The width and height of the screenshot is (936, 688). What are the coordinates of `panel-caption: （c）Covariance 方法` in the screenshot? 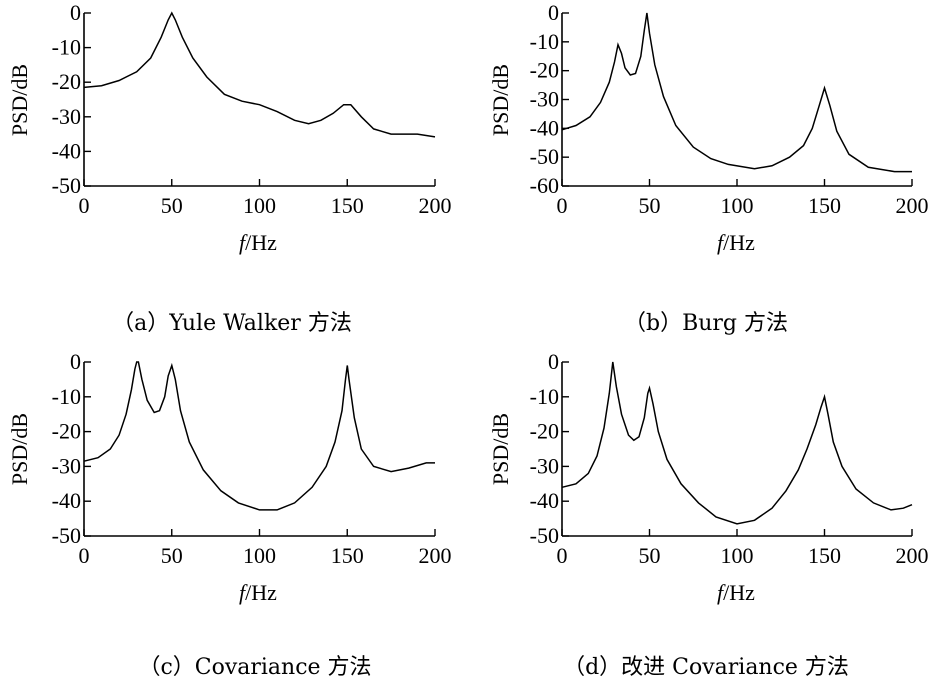 It's located at (254, 667).